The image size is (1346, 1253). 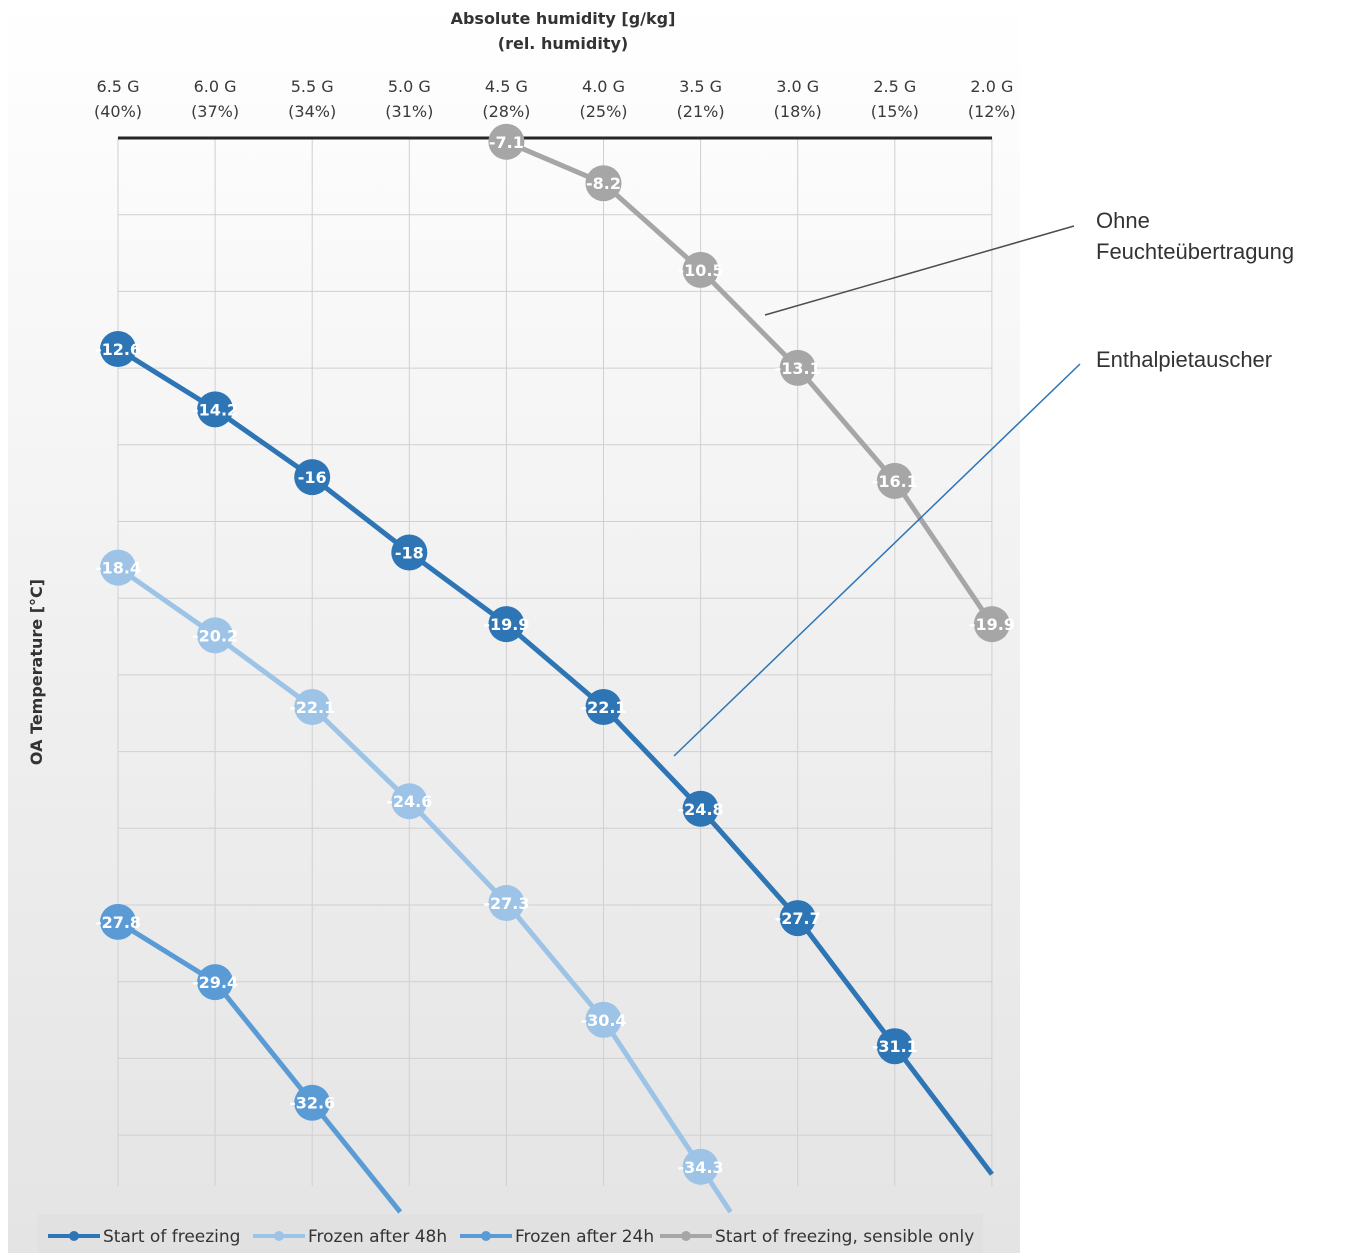 I want to click on data-label: -12.6, so click(x=118, y=349).